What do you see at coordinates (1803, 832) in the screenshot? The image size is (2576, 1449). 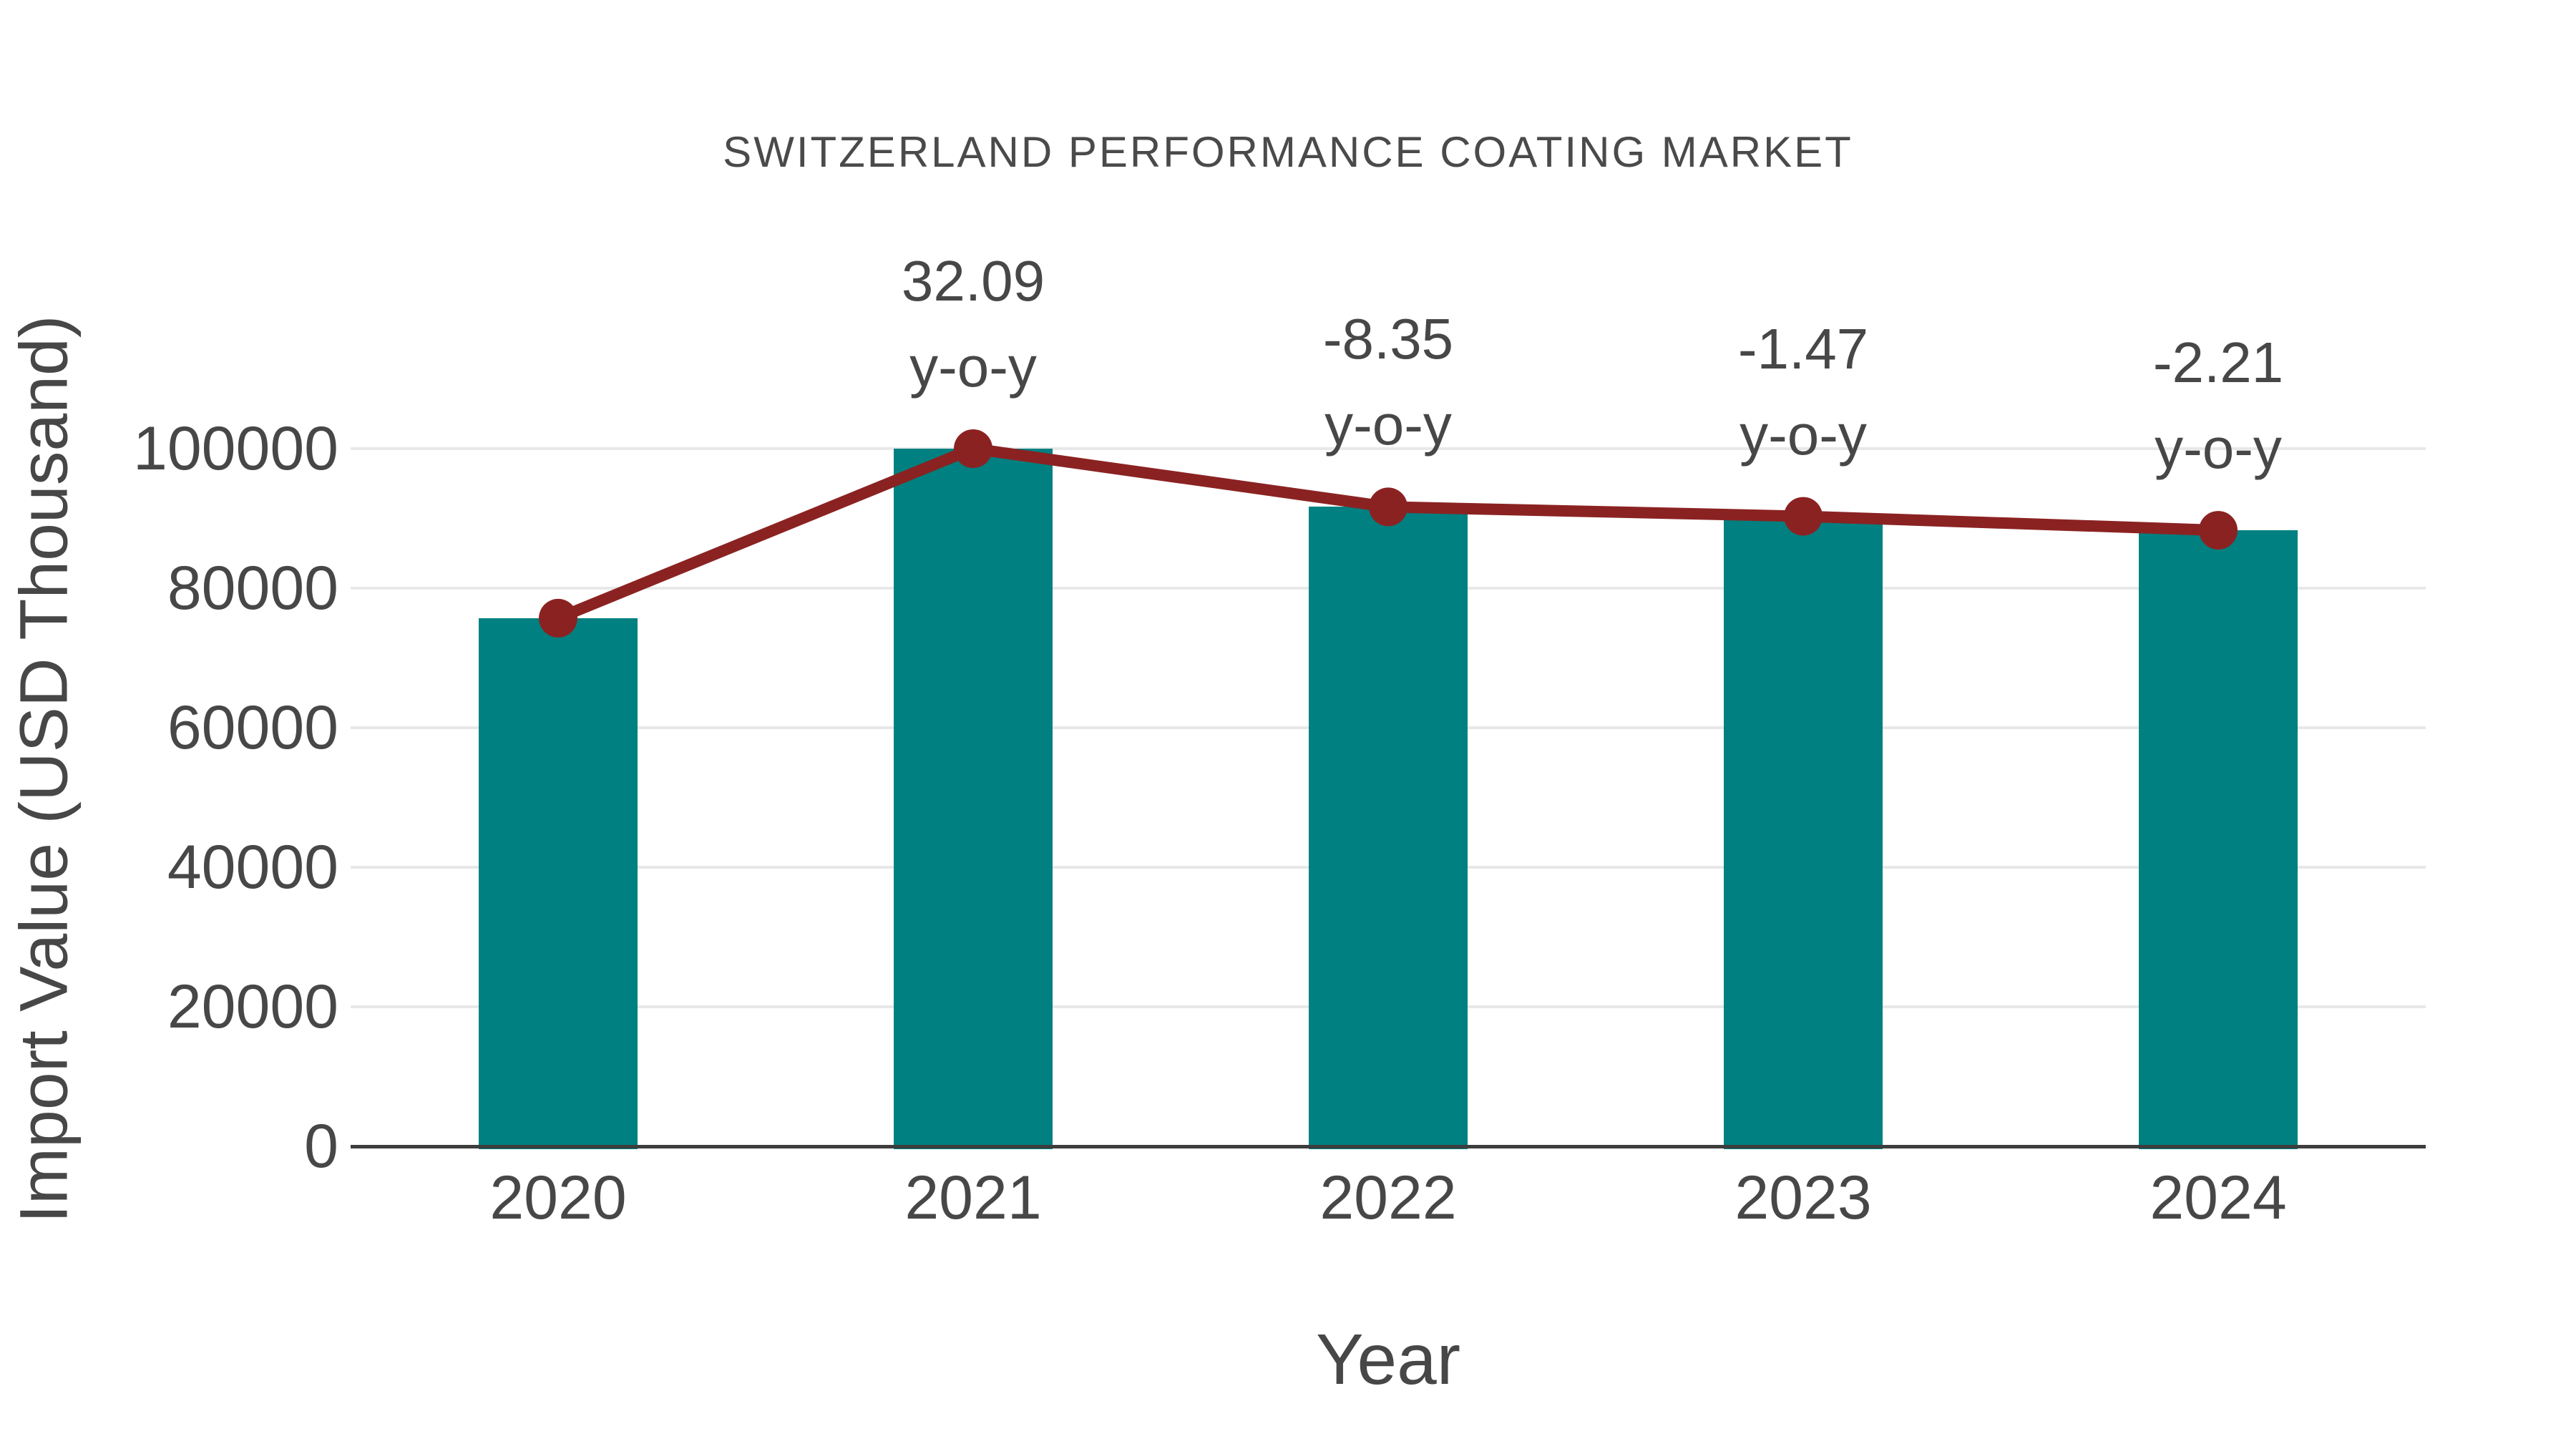 I see `bar-2023` at bounding box center [1803, 832].